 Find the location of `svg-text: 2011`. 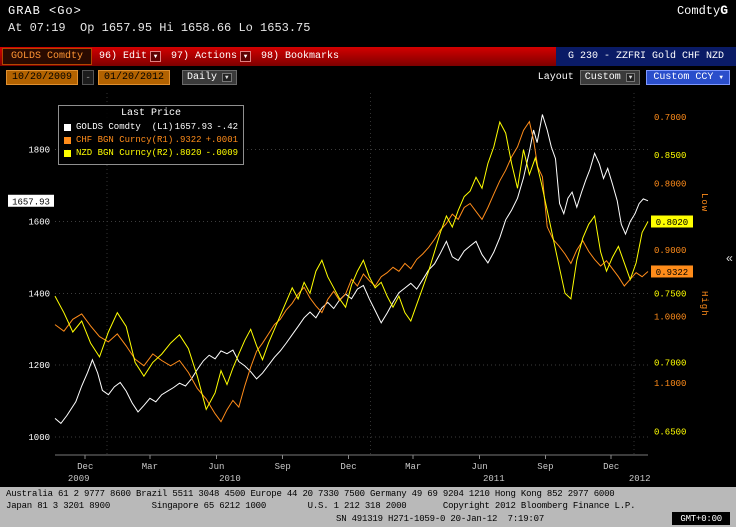

svg-text: 2011 is located at coordinates (494, 479).